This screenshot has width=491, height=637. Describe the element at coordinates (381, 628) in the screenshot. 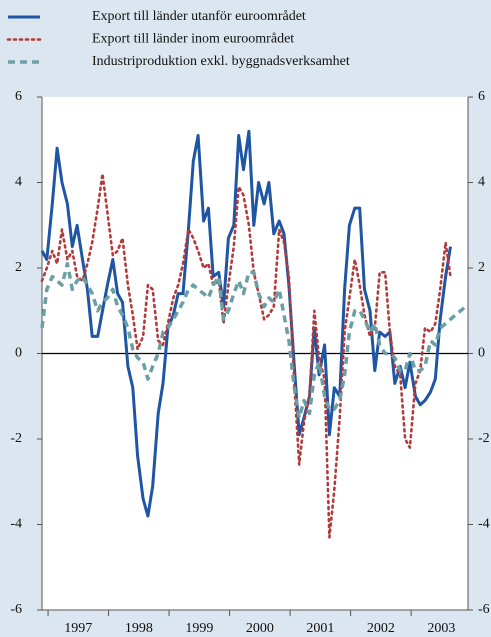

I see `x-tick-label: 2002` at that location.